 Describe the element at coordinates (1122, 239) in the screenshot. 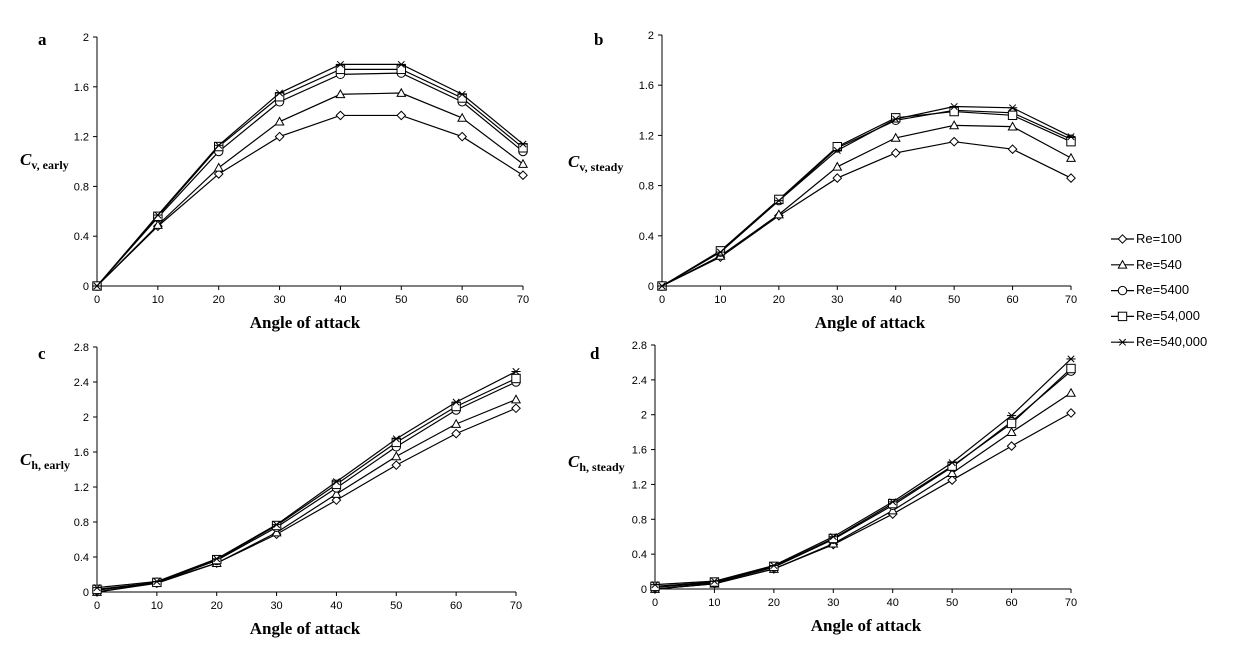

I see `legend-marker-diamond` at that location.